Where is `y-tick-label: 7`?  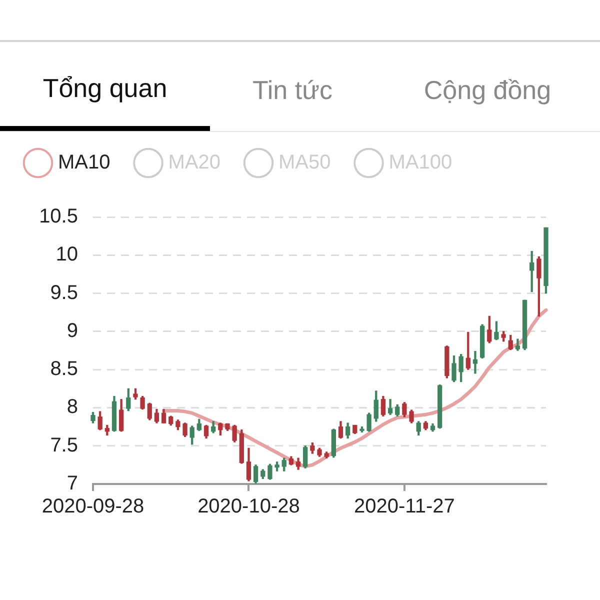
y-tick-label: 7 is located at coordinates (72, 483).